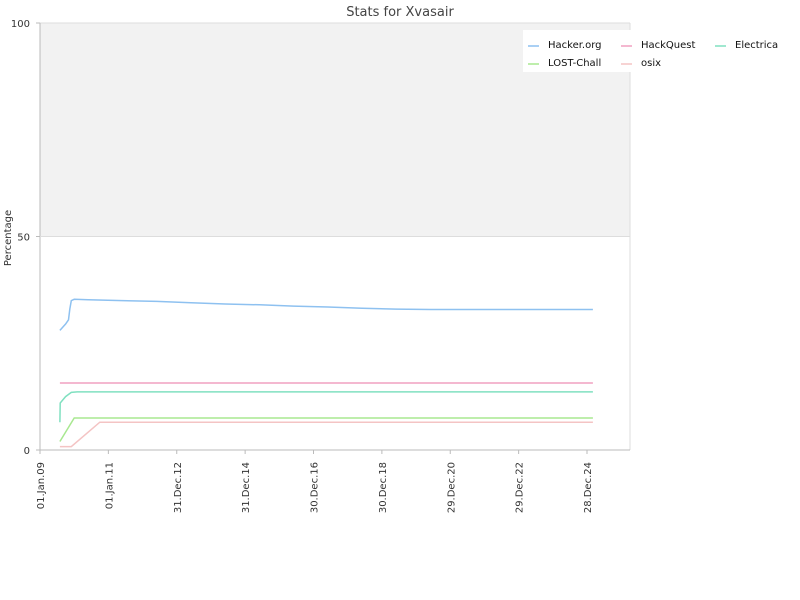 The width and height of the screenshot is (800, 600). Describe the element at coordinates (326, 429) in the screenshot. I see `series-line-lost-chall` at that location.